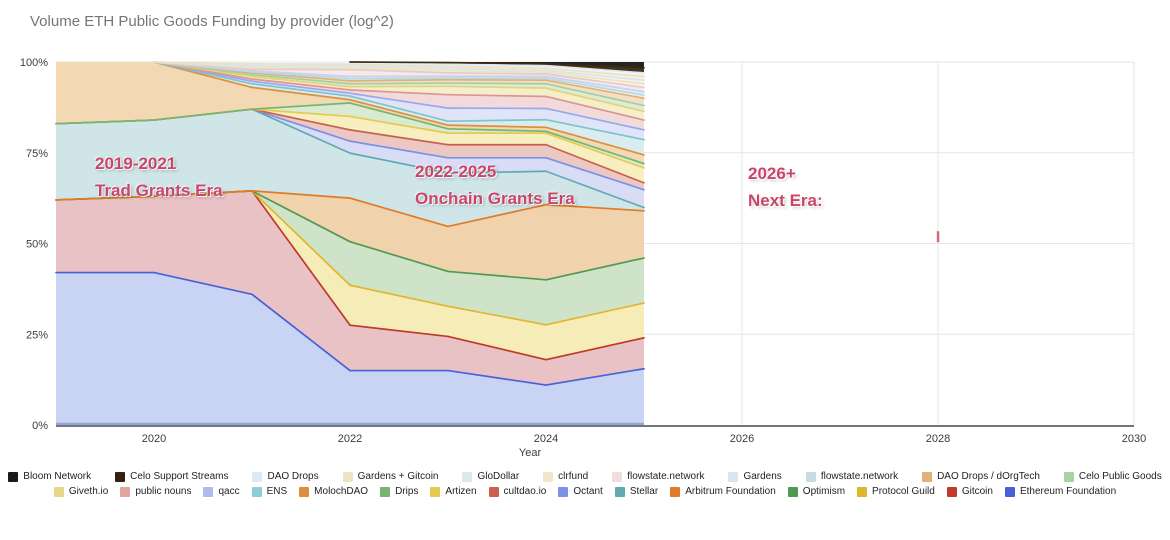 This screenshot has width=1170, height=540. What do you see at coordinates (136, 163) in the screenshot?
I see `era-annotation-years: 2019-2021` at bounding box center [136, 163].